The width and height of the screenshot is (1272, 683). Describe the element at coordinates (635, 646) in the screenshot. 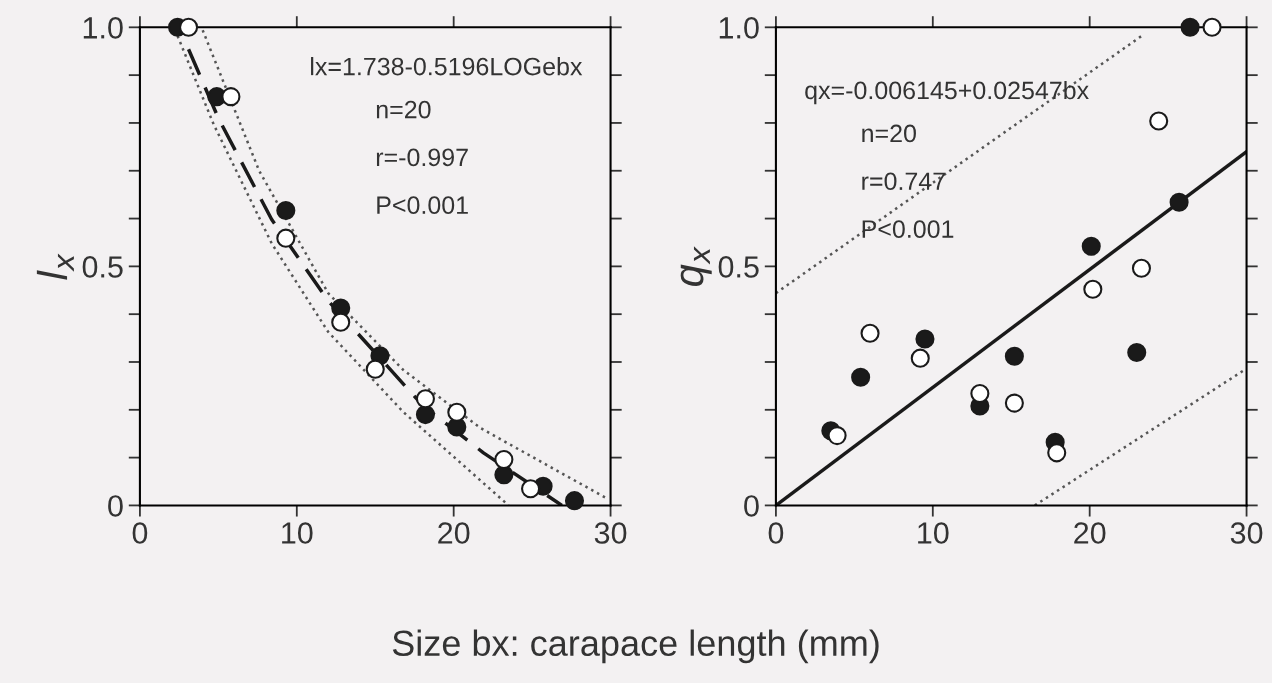

I see `x-axis-title: Size bx: carapace length (mm)` at that location.